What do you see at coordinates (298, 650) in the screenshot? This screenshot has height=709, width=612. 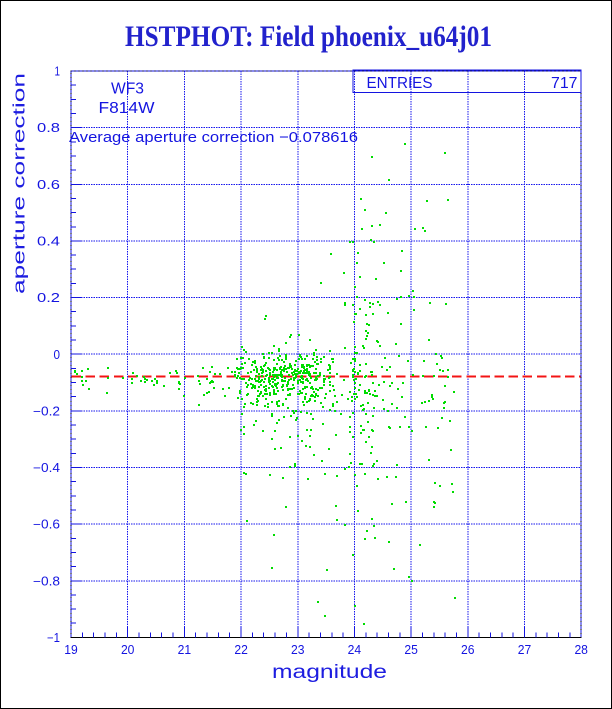 I see `svg-text: 23` at bounding box center [298, 650].